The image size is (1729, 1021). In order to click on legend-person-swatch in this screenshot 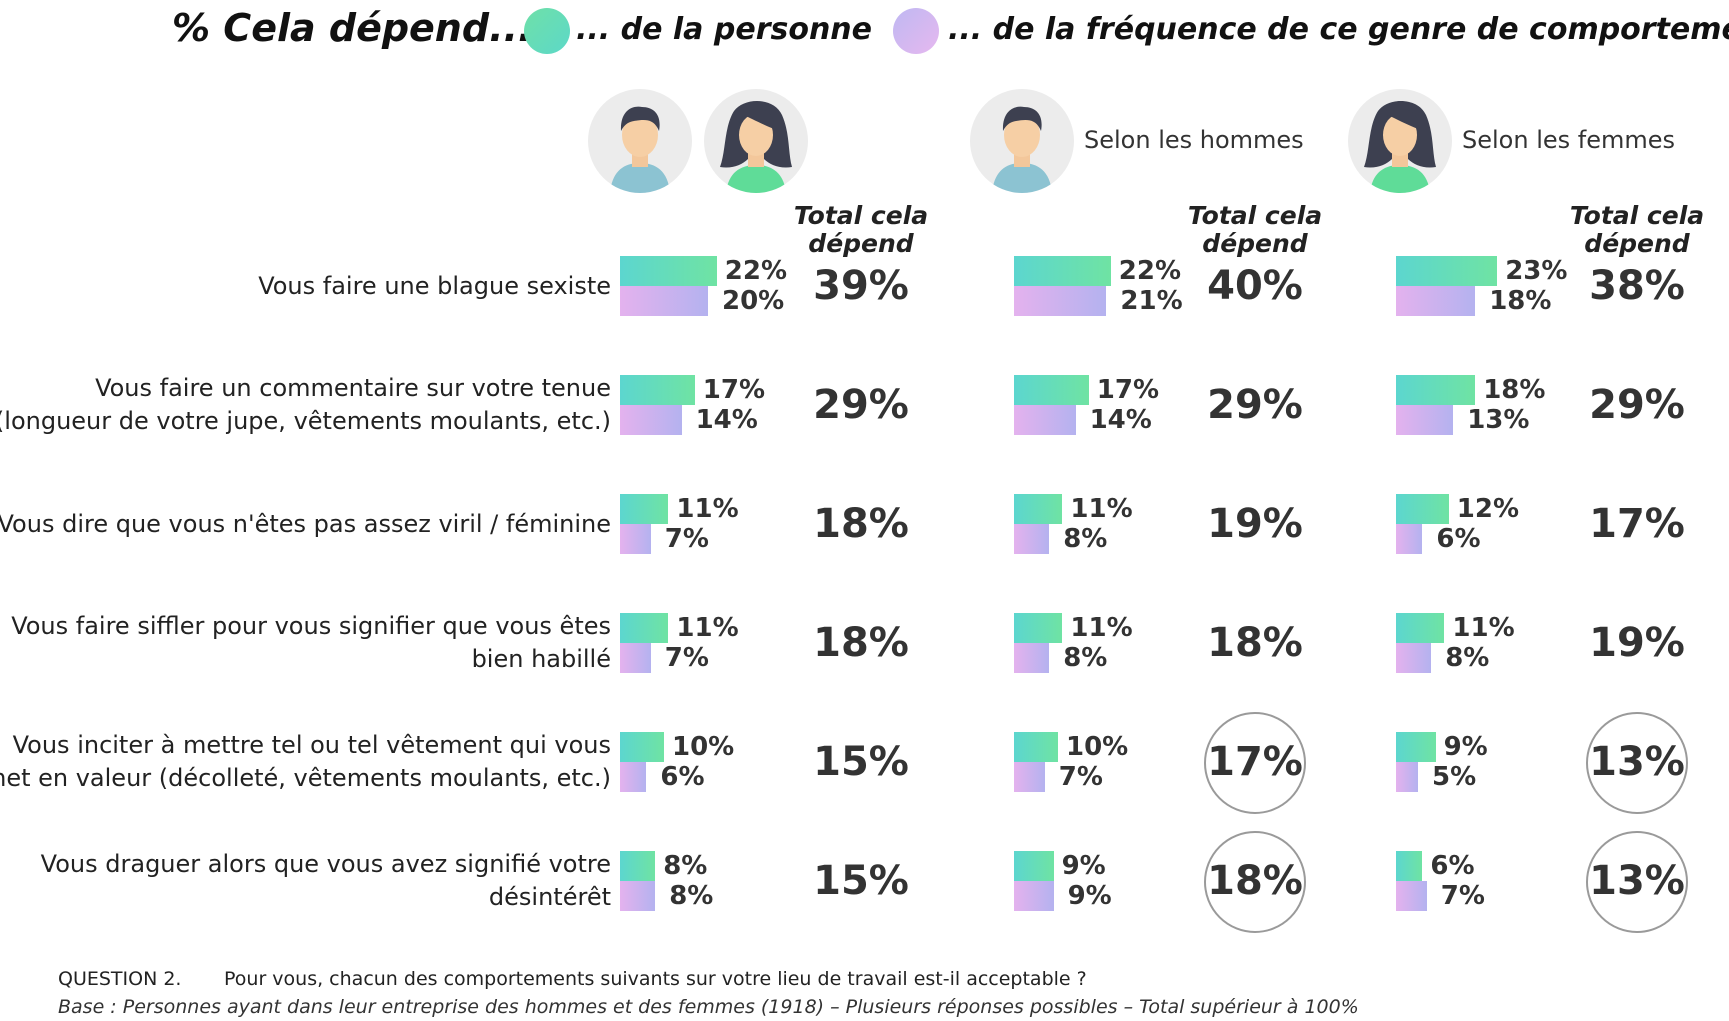, I will do `click(547, 31)`.